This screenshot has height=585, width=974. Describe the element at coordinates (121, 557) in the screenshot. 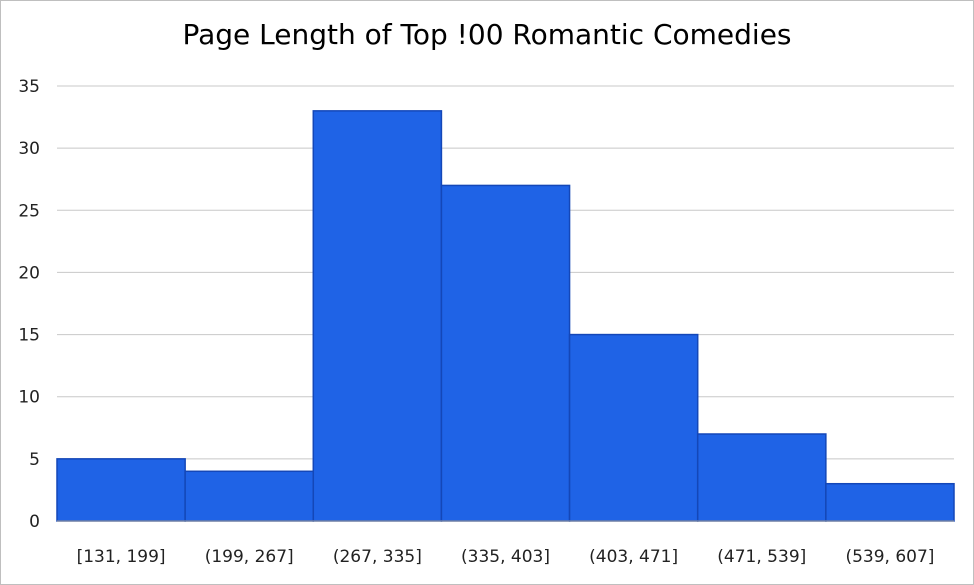

I see `x-tick-label: [131, 199]` at that location.